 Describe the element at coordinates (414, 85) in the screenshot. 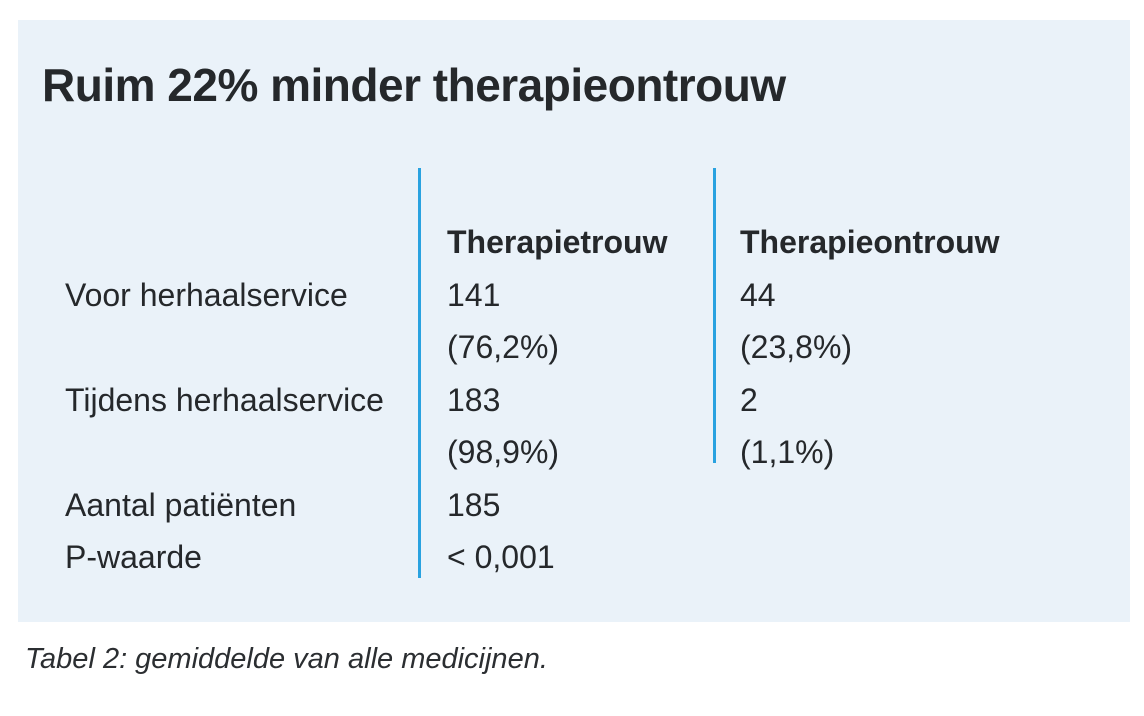

I see `figure-title: Ruim 22% minder therapieontrouw` at that location.